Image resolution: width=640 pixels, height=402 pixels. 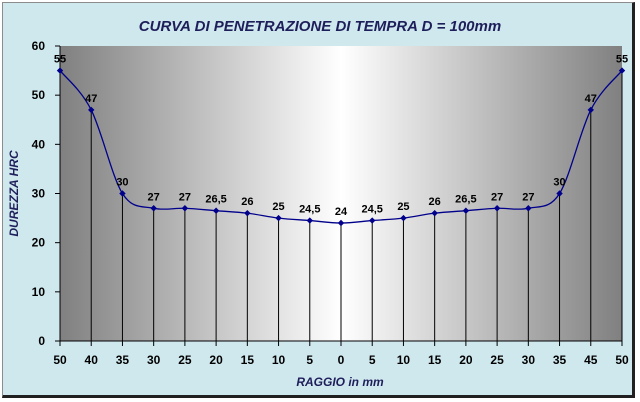 What do you see at coordinates (92, 360) in the screenshot?
I see `x-tick-label: 40` at bounding box center [92, 360].